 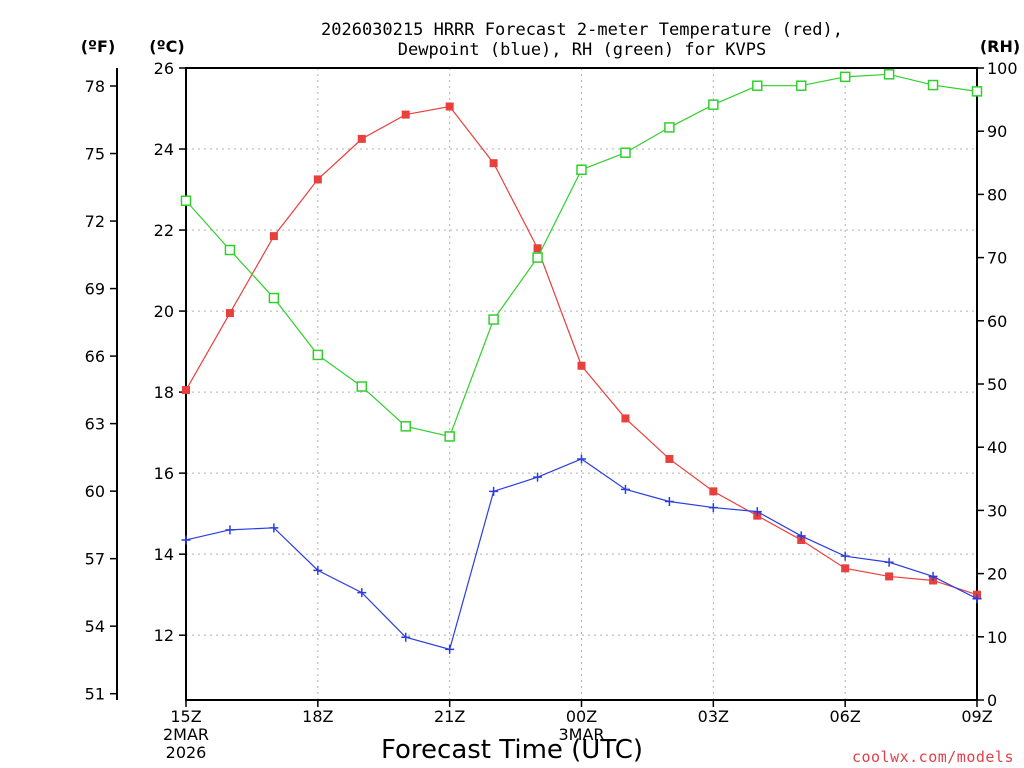 I want to click on x-tick-label: 00Z, so click(x=581, y=716).